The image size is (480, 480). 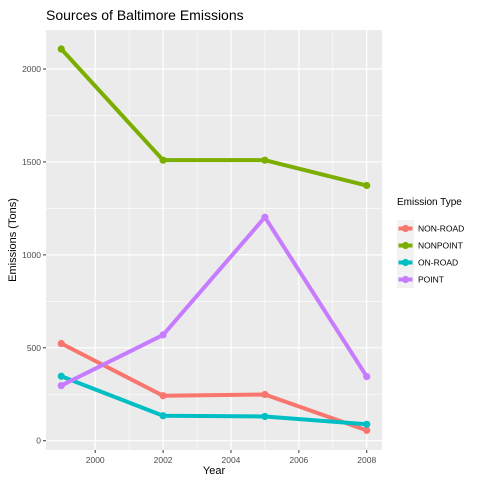 What do you see at coordinates (31, 69) in the screenshot?
I see `y-tick-label: 2000` at bounding box center [31, 69].